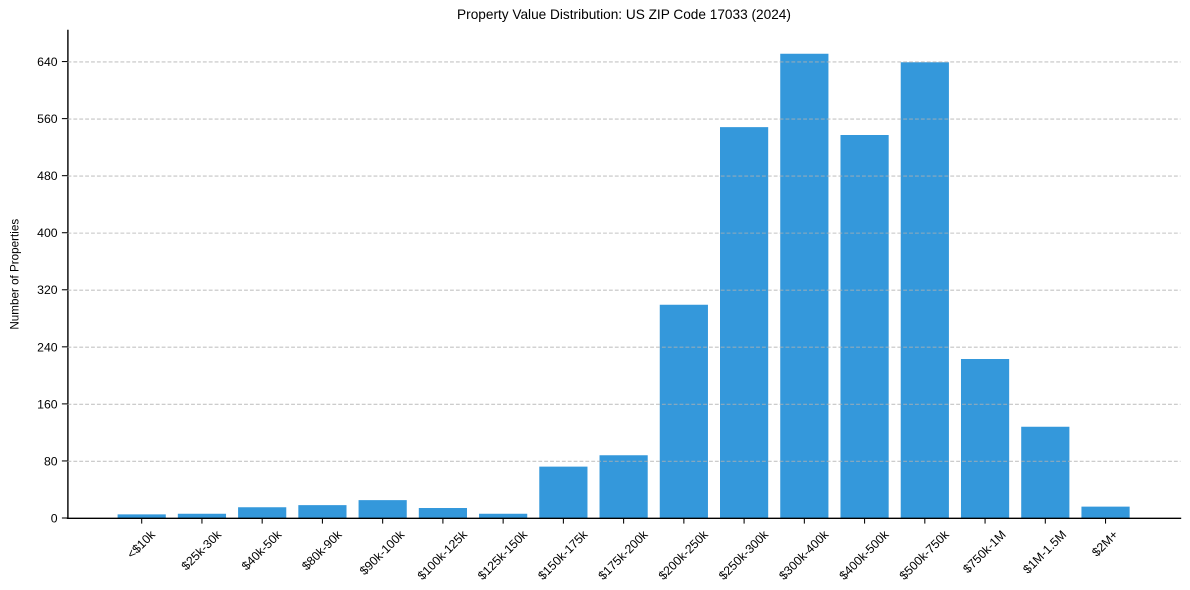  I want to click on svg-text: 240, so click(47, 347).